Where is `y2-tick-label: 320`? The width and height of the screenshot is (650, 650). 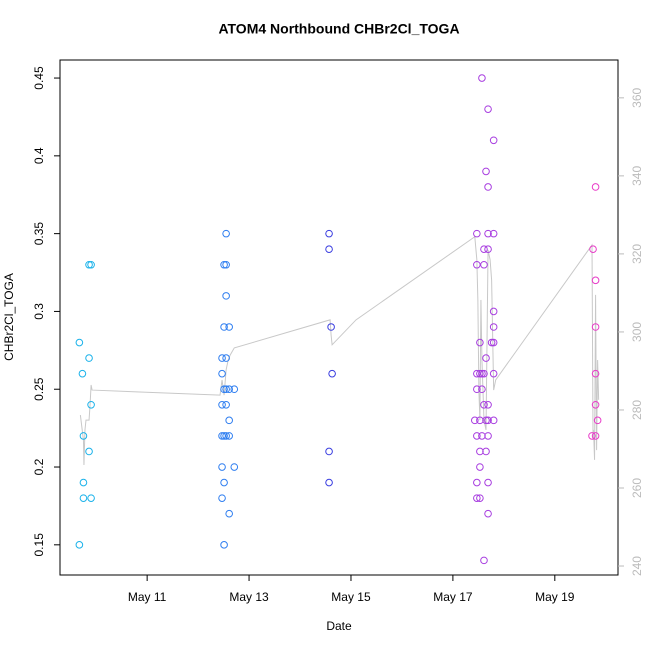 y2-tick-label: 320 is located at coordinates (637, 254).